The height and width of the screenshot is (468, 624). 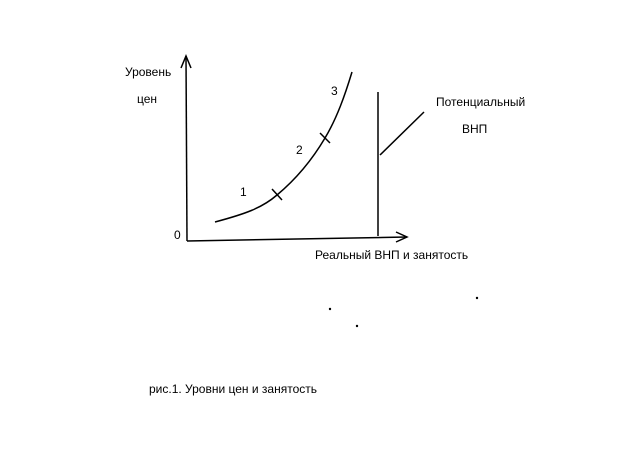 What do you see at coordinates (283, 147) in the screenshot?
I see `supply-curve` at bounding box center [283, 147].